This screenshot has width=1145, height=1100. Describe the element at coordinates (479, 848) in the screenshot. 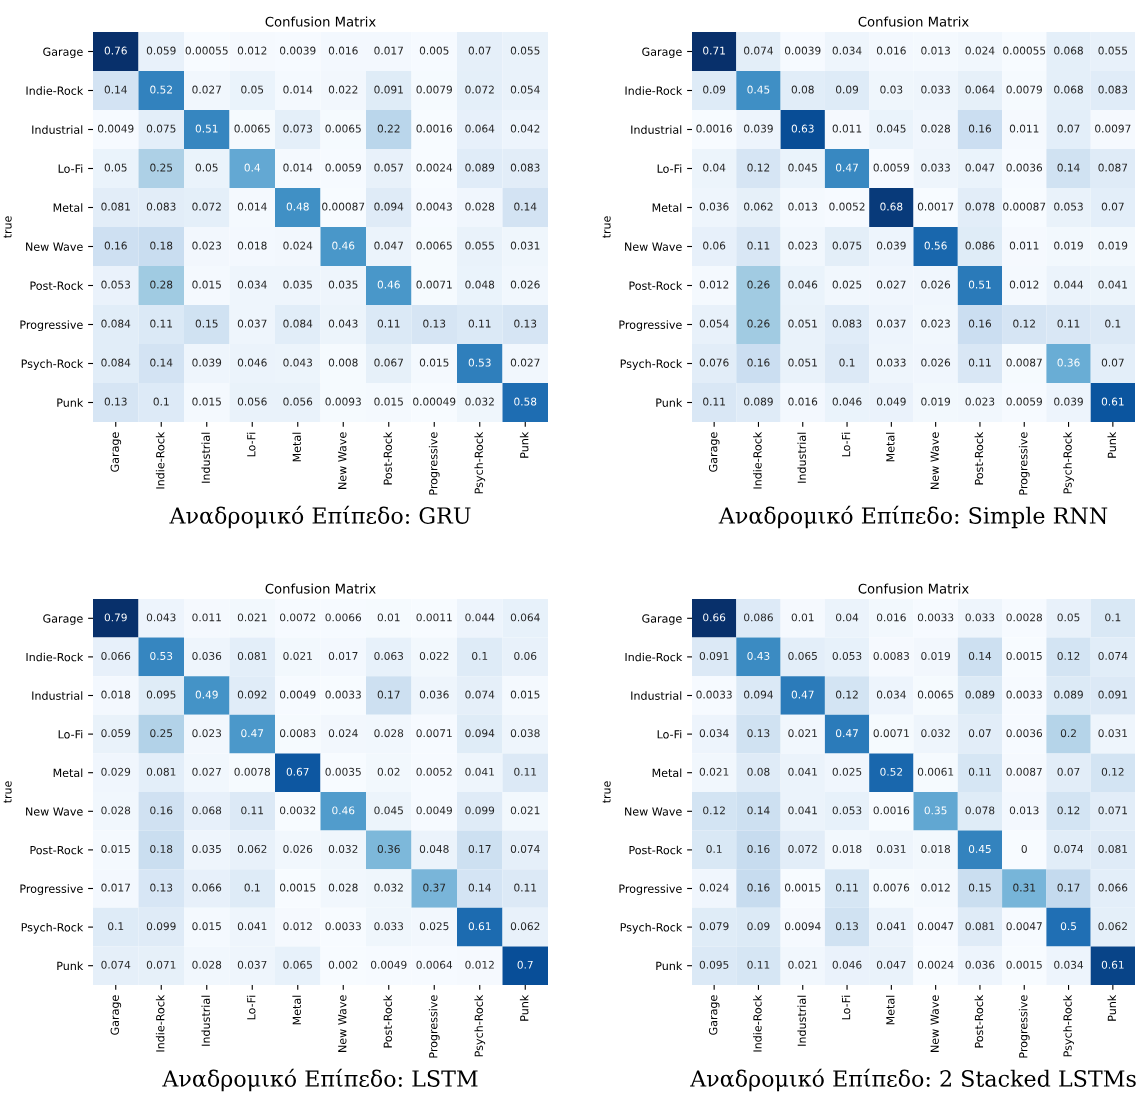

I see `data-label: 0.17` at that location.